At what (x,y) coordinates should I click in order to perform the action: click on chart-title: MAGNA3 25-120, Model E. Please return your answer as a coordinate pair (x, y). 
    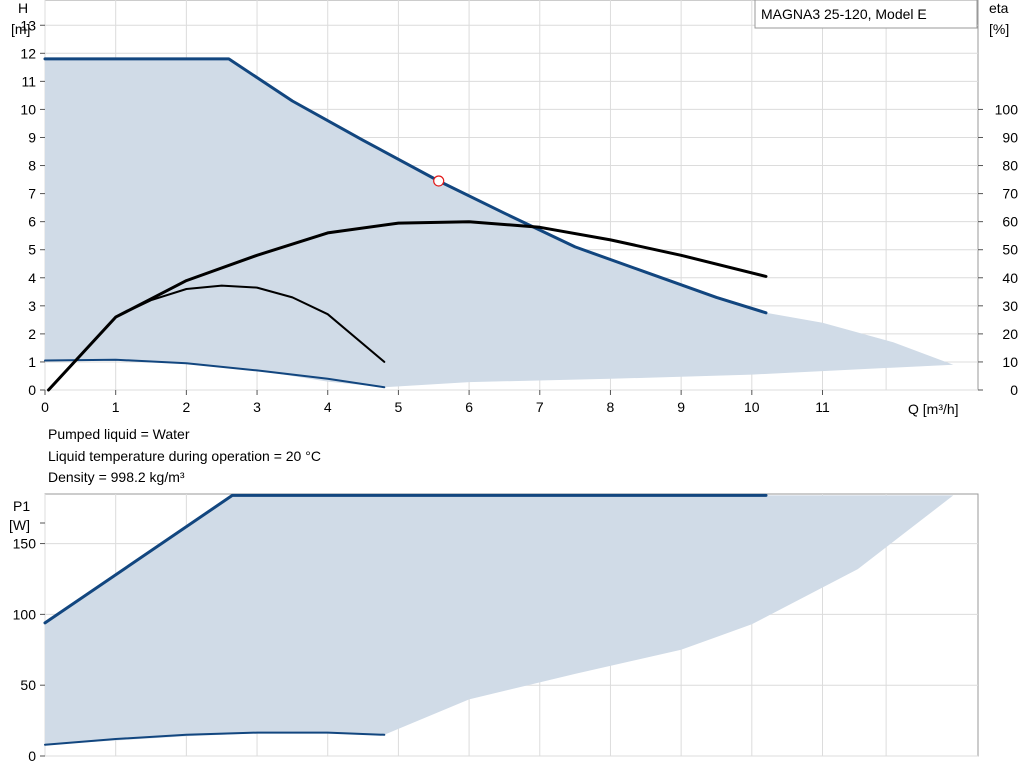
    Looking at the image, I should click on (844, 14).